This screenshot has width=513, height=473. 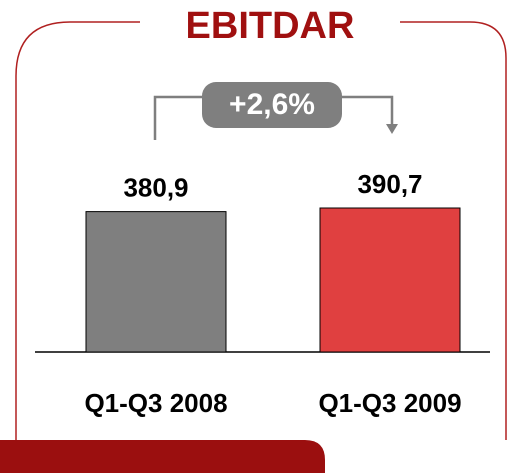 What do you see at coordinates (270, 26) in the screenshot?
I see `chart-title: EBITDAR` at bounding box center [270, 26].